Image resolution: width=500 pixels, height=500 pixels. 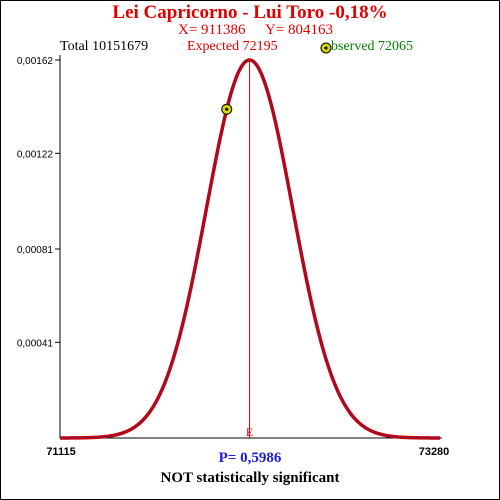 What do you see at coordinates (326, 48) in the screenshot?
I see `observed-legend-marker-dot` at bounding box center [326, 48].